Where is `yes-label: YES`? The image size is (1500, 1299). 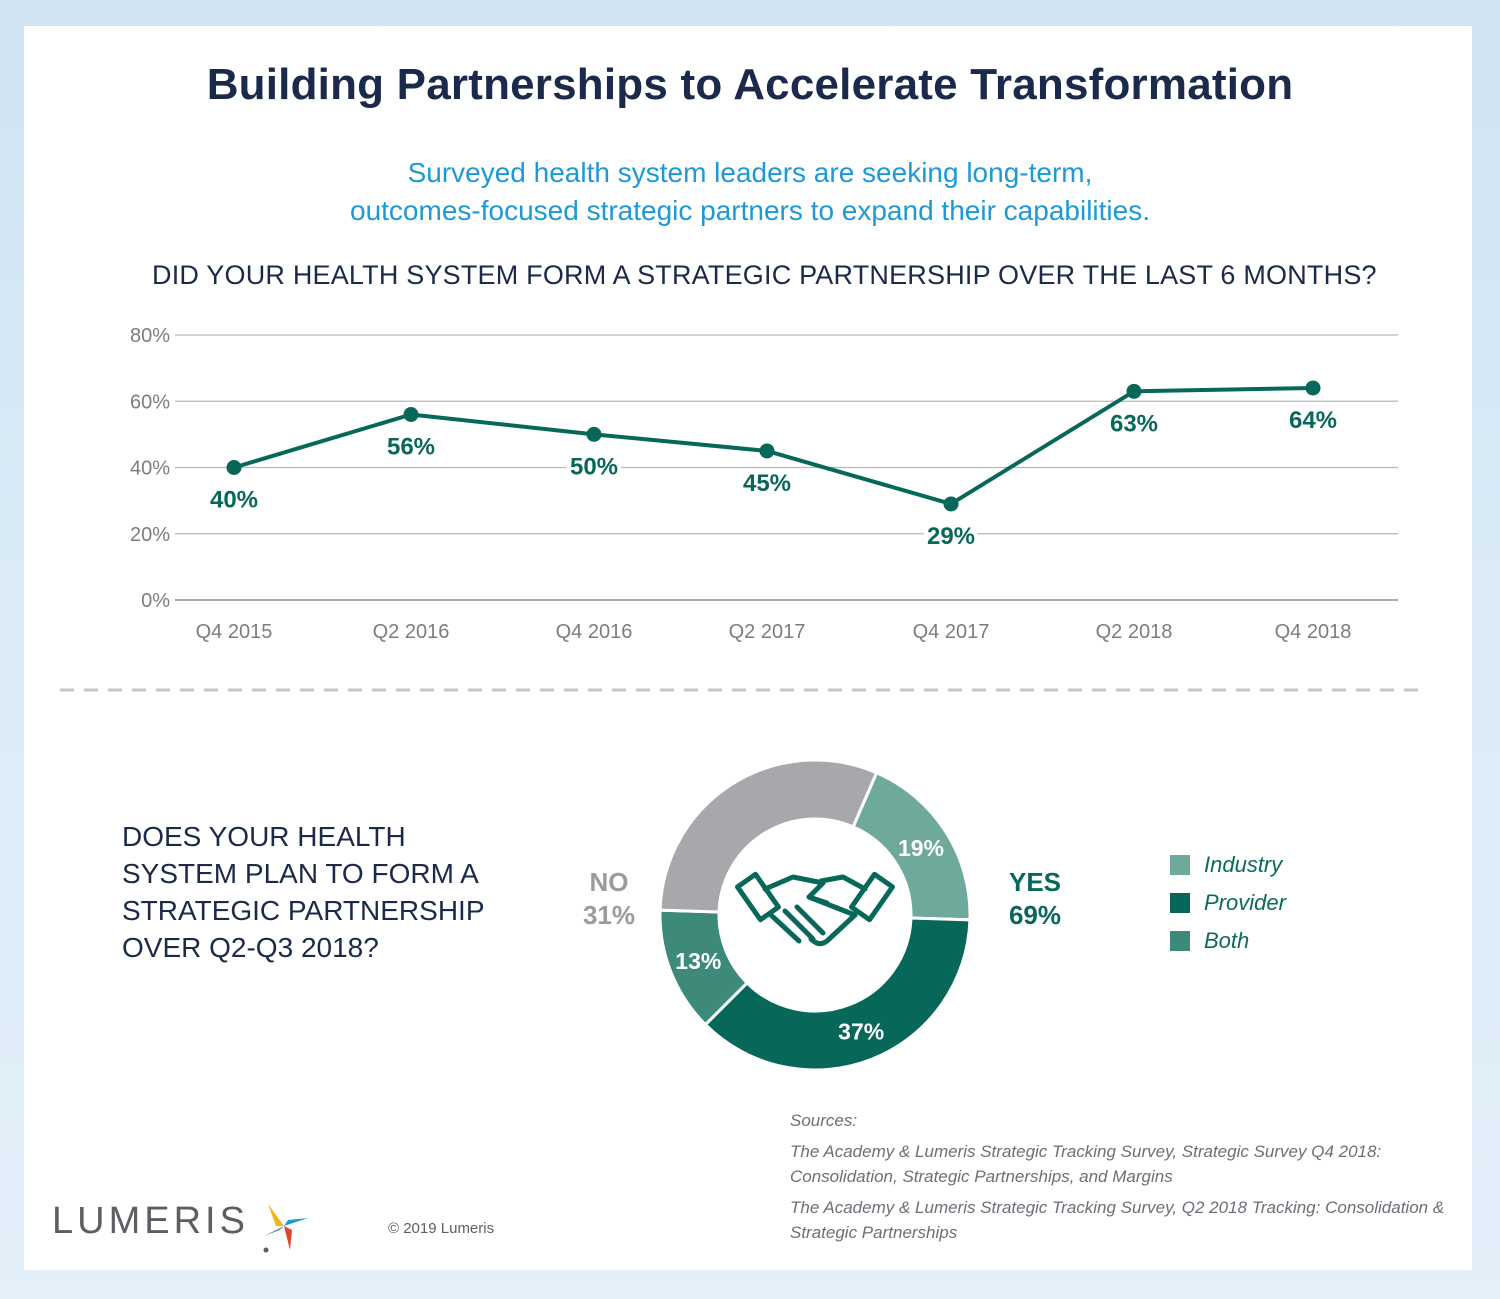
yes-label: YES is located at coordinates (1035, 882).